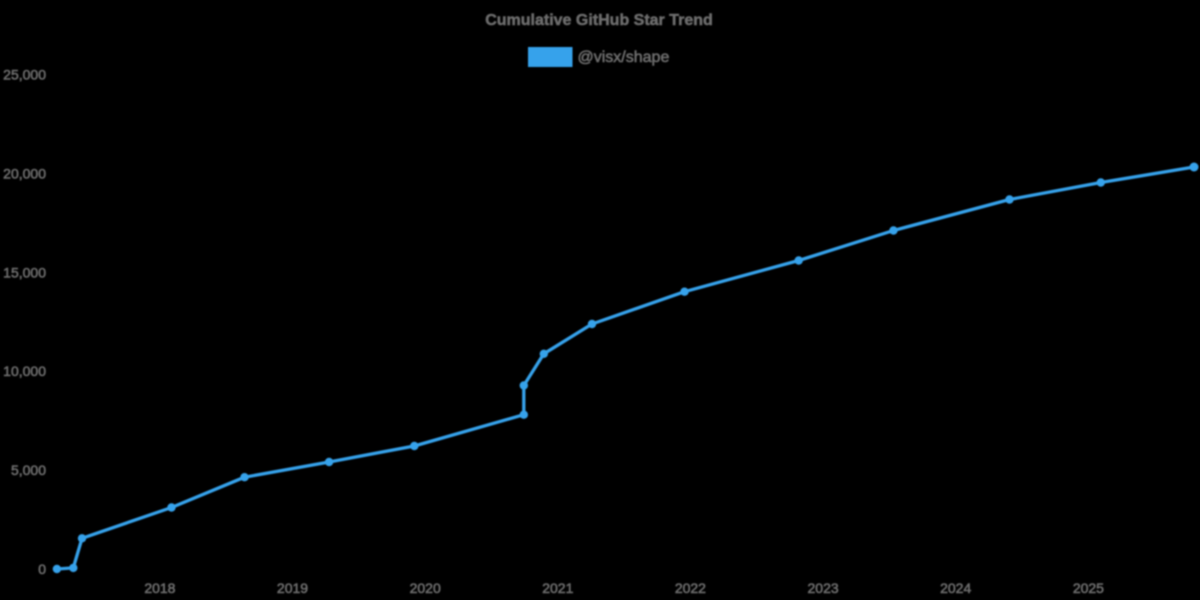 The image size is (1200, 600). I want to click on svg-text: 2019, so click(292, 588).